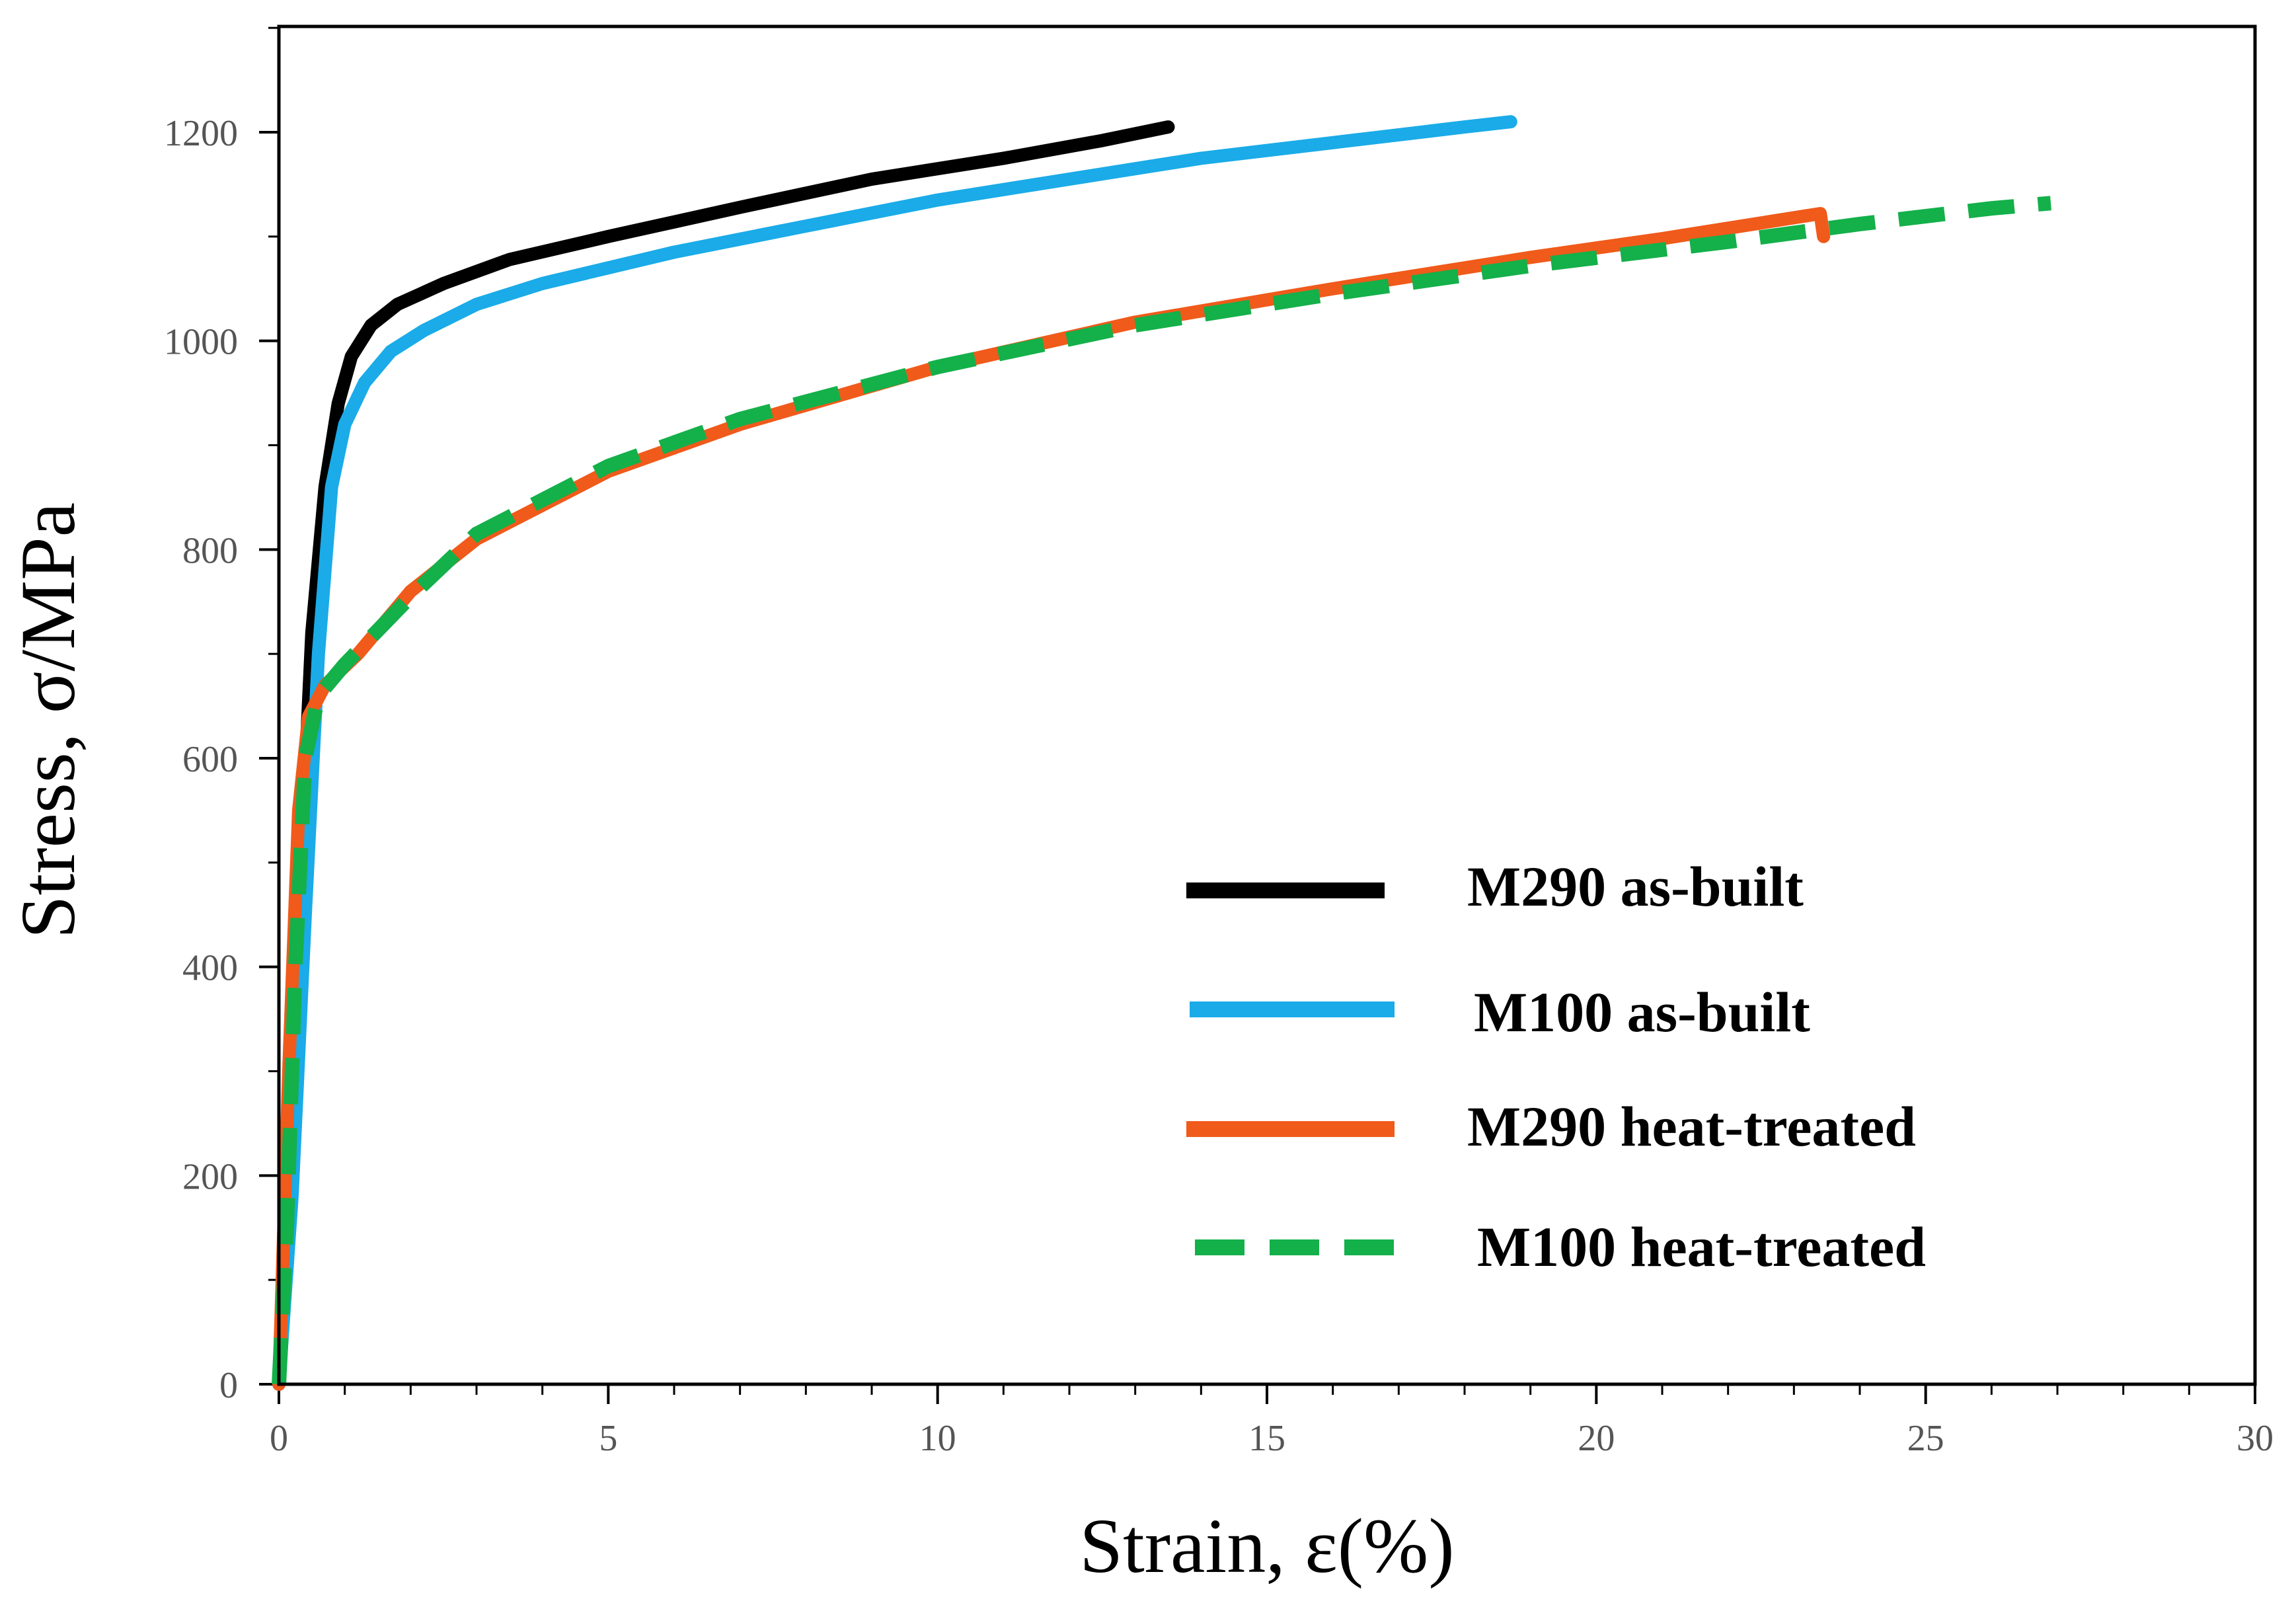  I want to click on x-tick-label: 20, so click(1596, 1438).